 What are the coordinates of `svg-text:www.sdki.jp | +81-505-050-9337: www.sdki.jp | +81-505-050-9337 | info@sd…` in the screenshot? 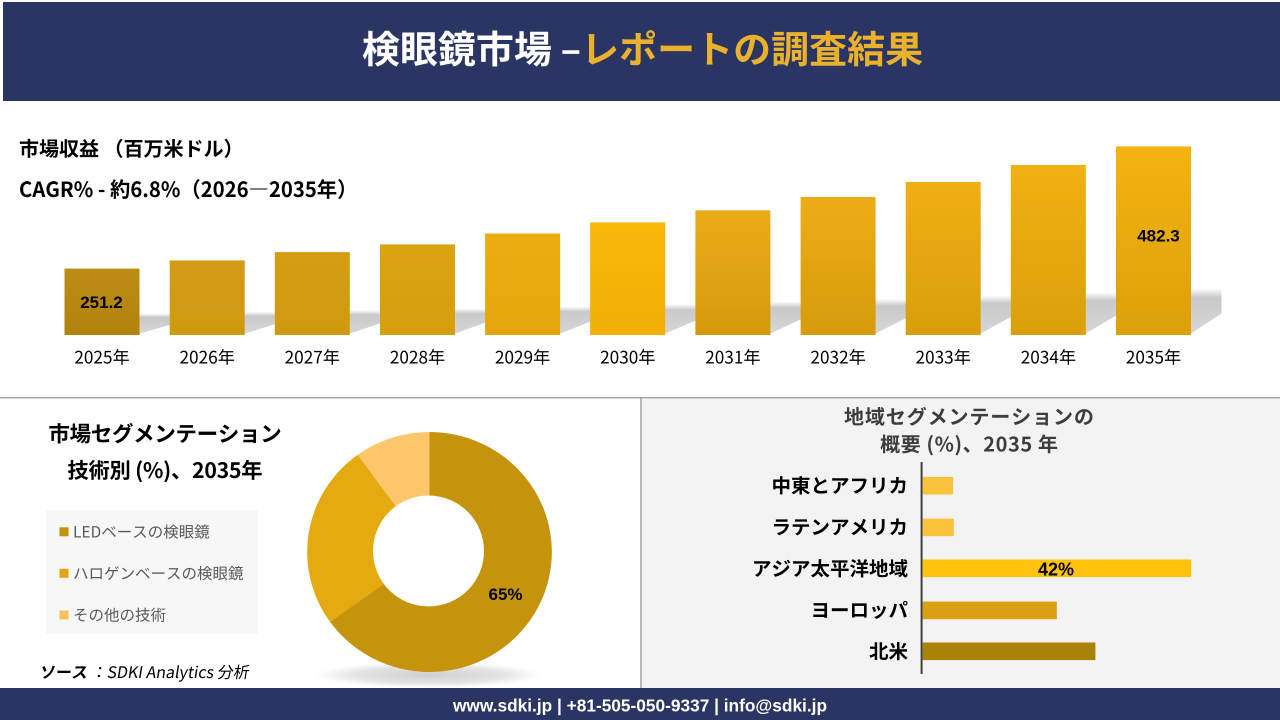 It's located at (639, 706).